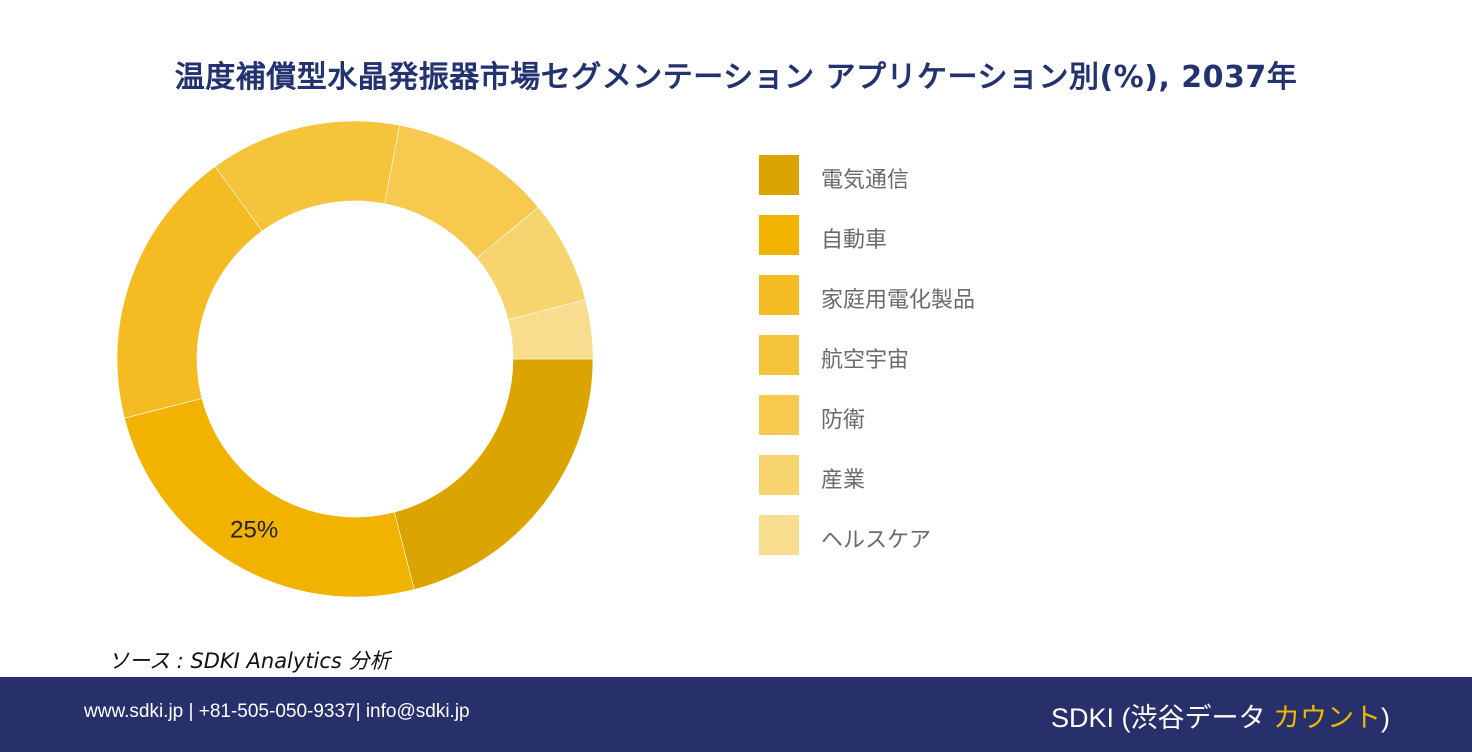 This screenshot has width=1472, height=752. I want to click on legend-label: 防衛, so click(843, 420).